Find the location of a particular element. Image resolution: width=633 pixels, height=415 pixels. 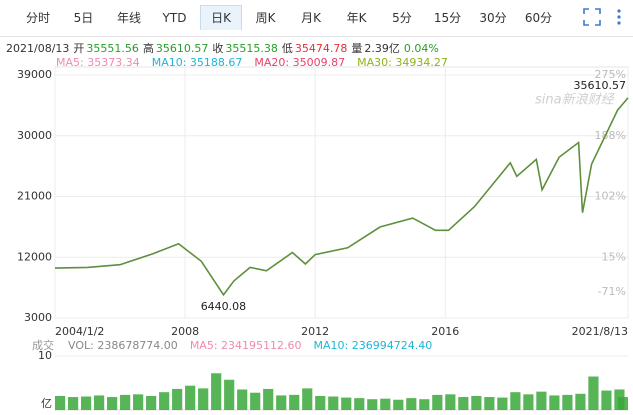

quote-label: 开 is located at coordinates (79, 48).